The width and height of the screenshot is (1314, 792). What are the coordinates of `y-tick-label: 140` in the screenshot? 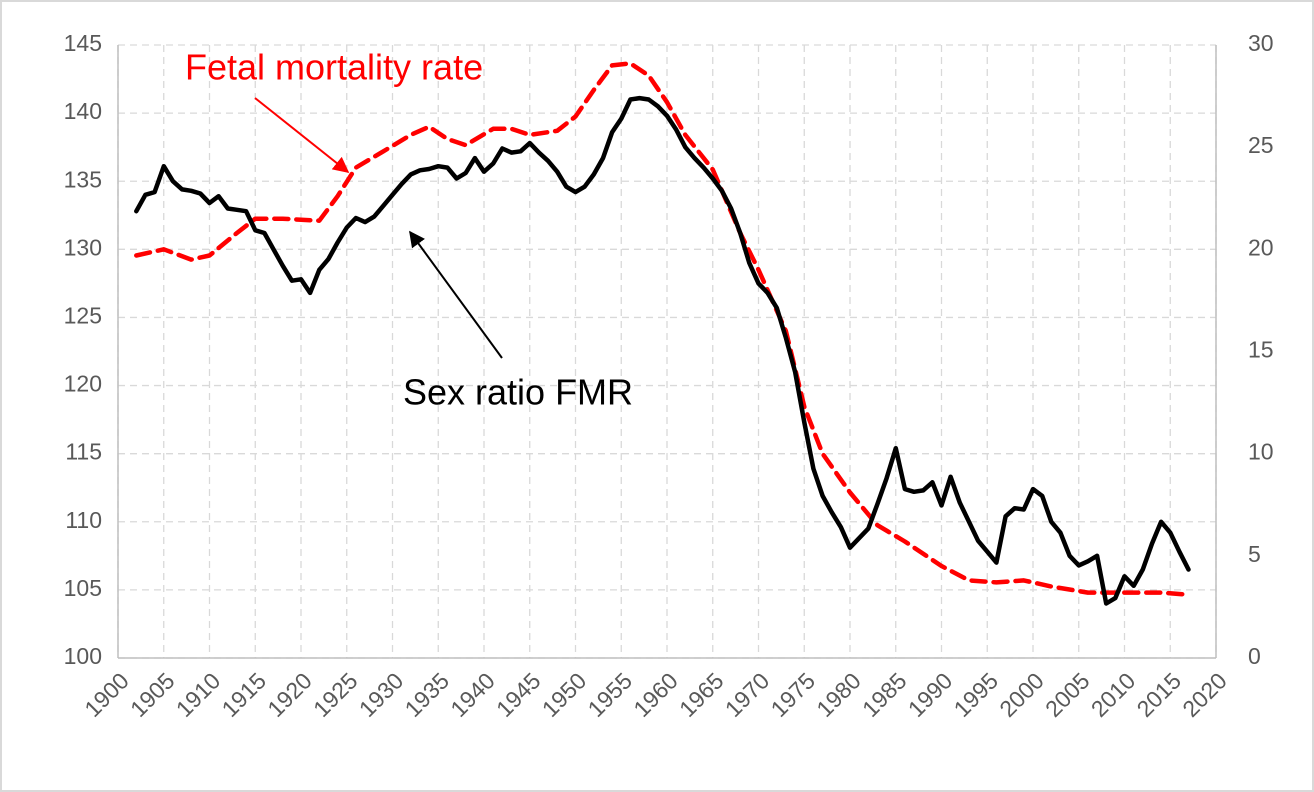 It's located at (83, 111).